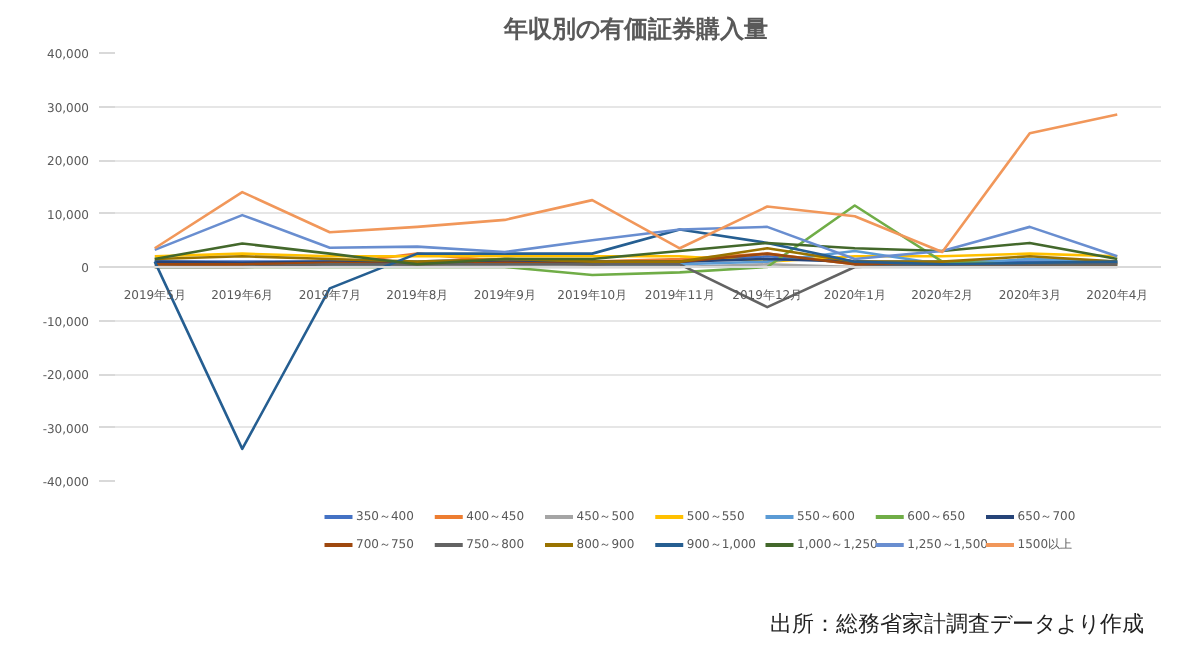  What do you see at coordinates (635, 29) in the screenshot?
I see `chart-title: 年収別の有価証券購入量` at bounding box center [635, 29].